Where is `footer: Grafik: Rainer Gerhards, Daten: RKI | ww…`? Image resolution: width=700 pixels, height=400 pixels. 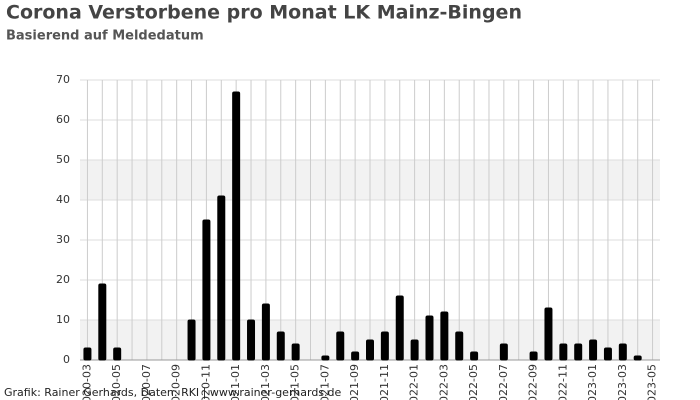 footer: Grafik: Rainer Gerhards, Daten: RKI | ww… is located at coordinates (173, 392).